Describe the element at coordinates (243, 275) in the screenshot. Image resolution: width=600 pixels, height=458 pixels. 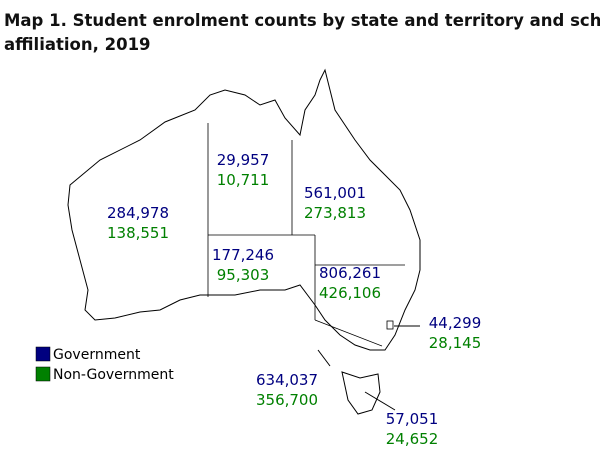
I see `non-government-count: 95,303` at that location.